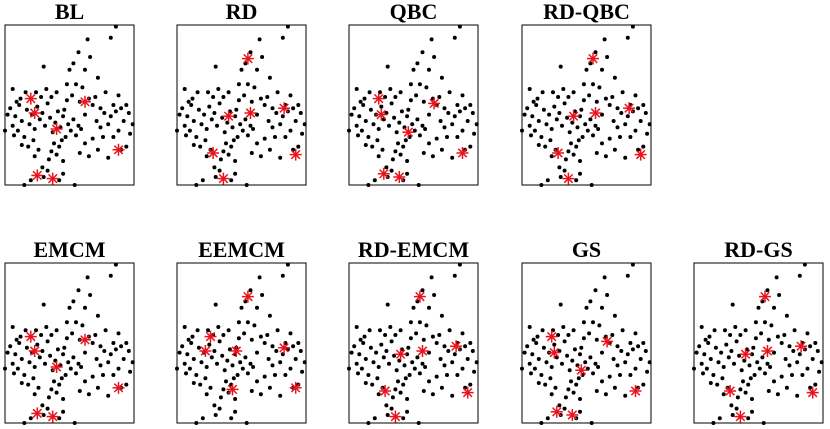 This screenshot has width=830, height=429. I want to click on panel-title: RD, so click(242, 12).